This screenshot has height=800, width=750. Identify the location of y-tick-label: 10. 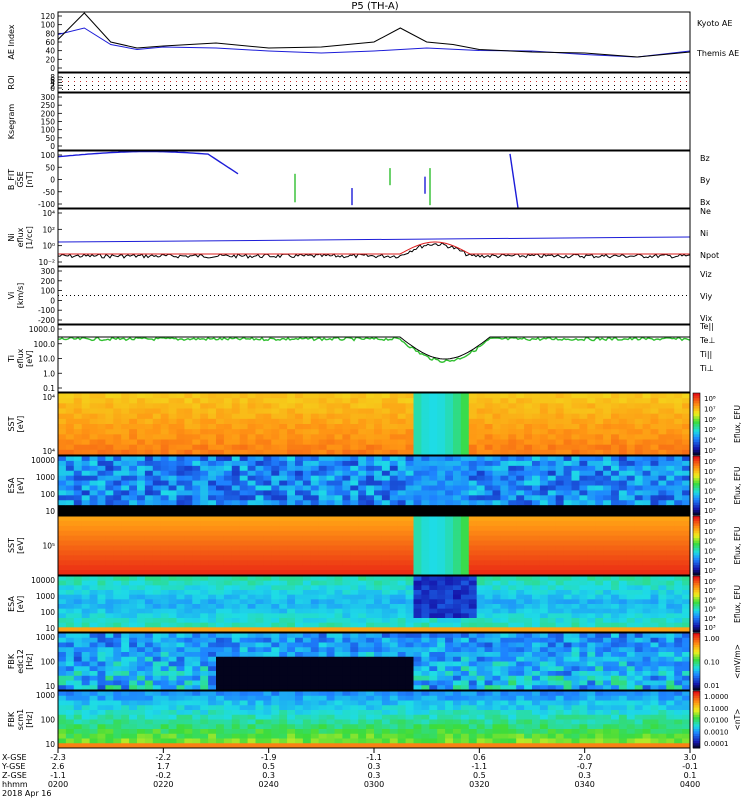
(50, 744).